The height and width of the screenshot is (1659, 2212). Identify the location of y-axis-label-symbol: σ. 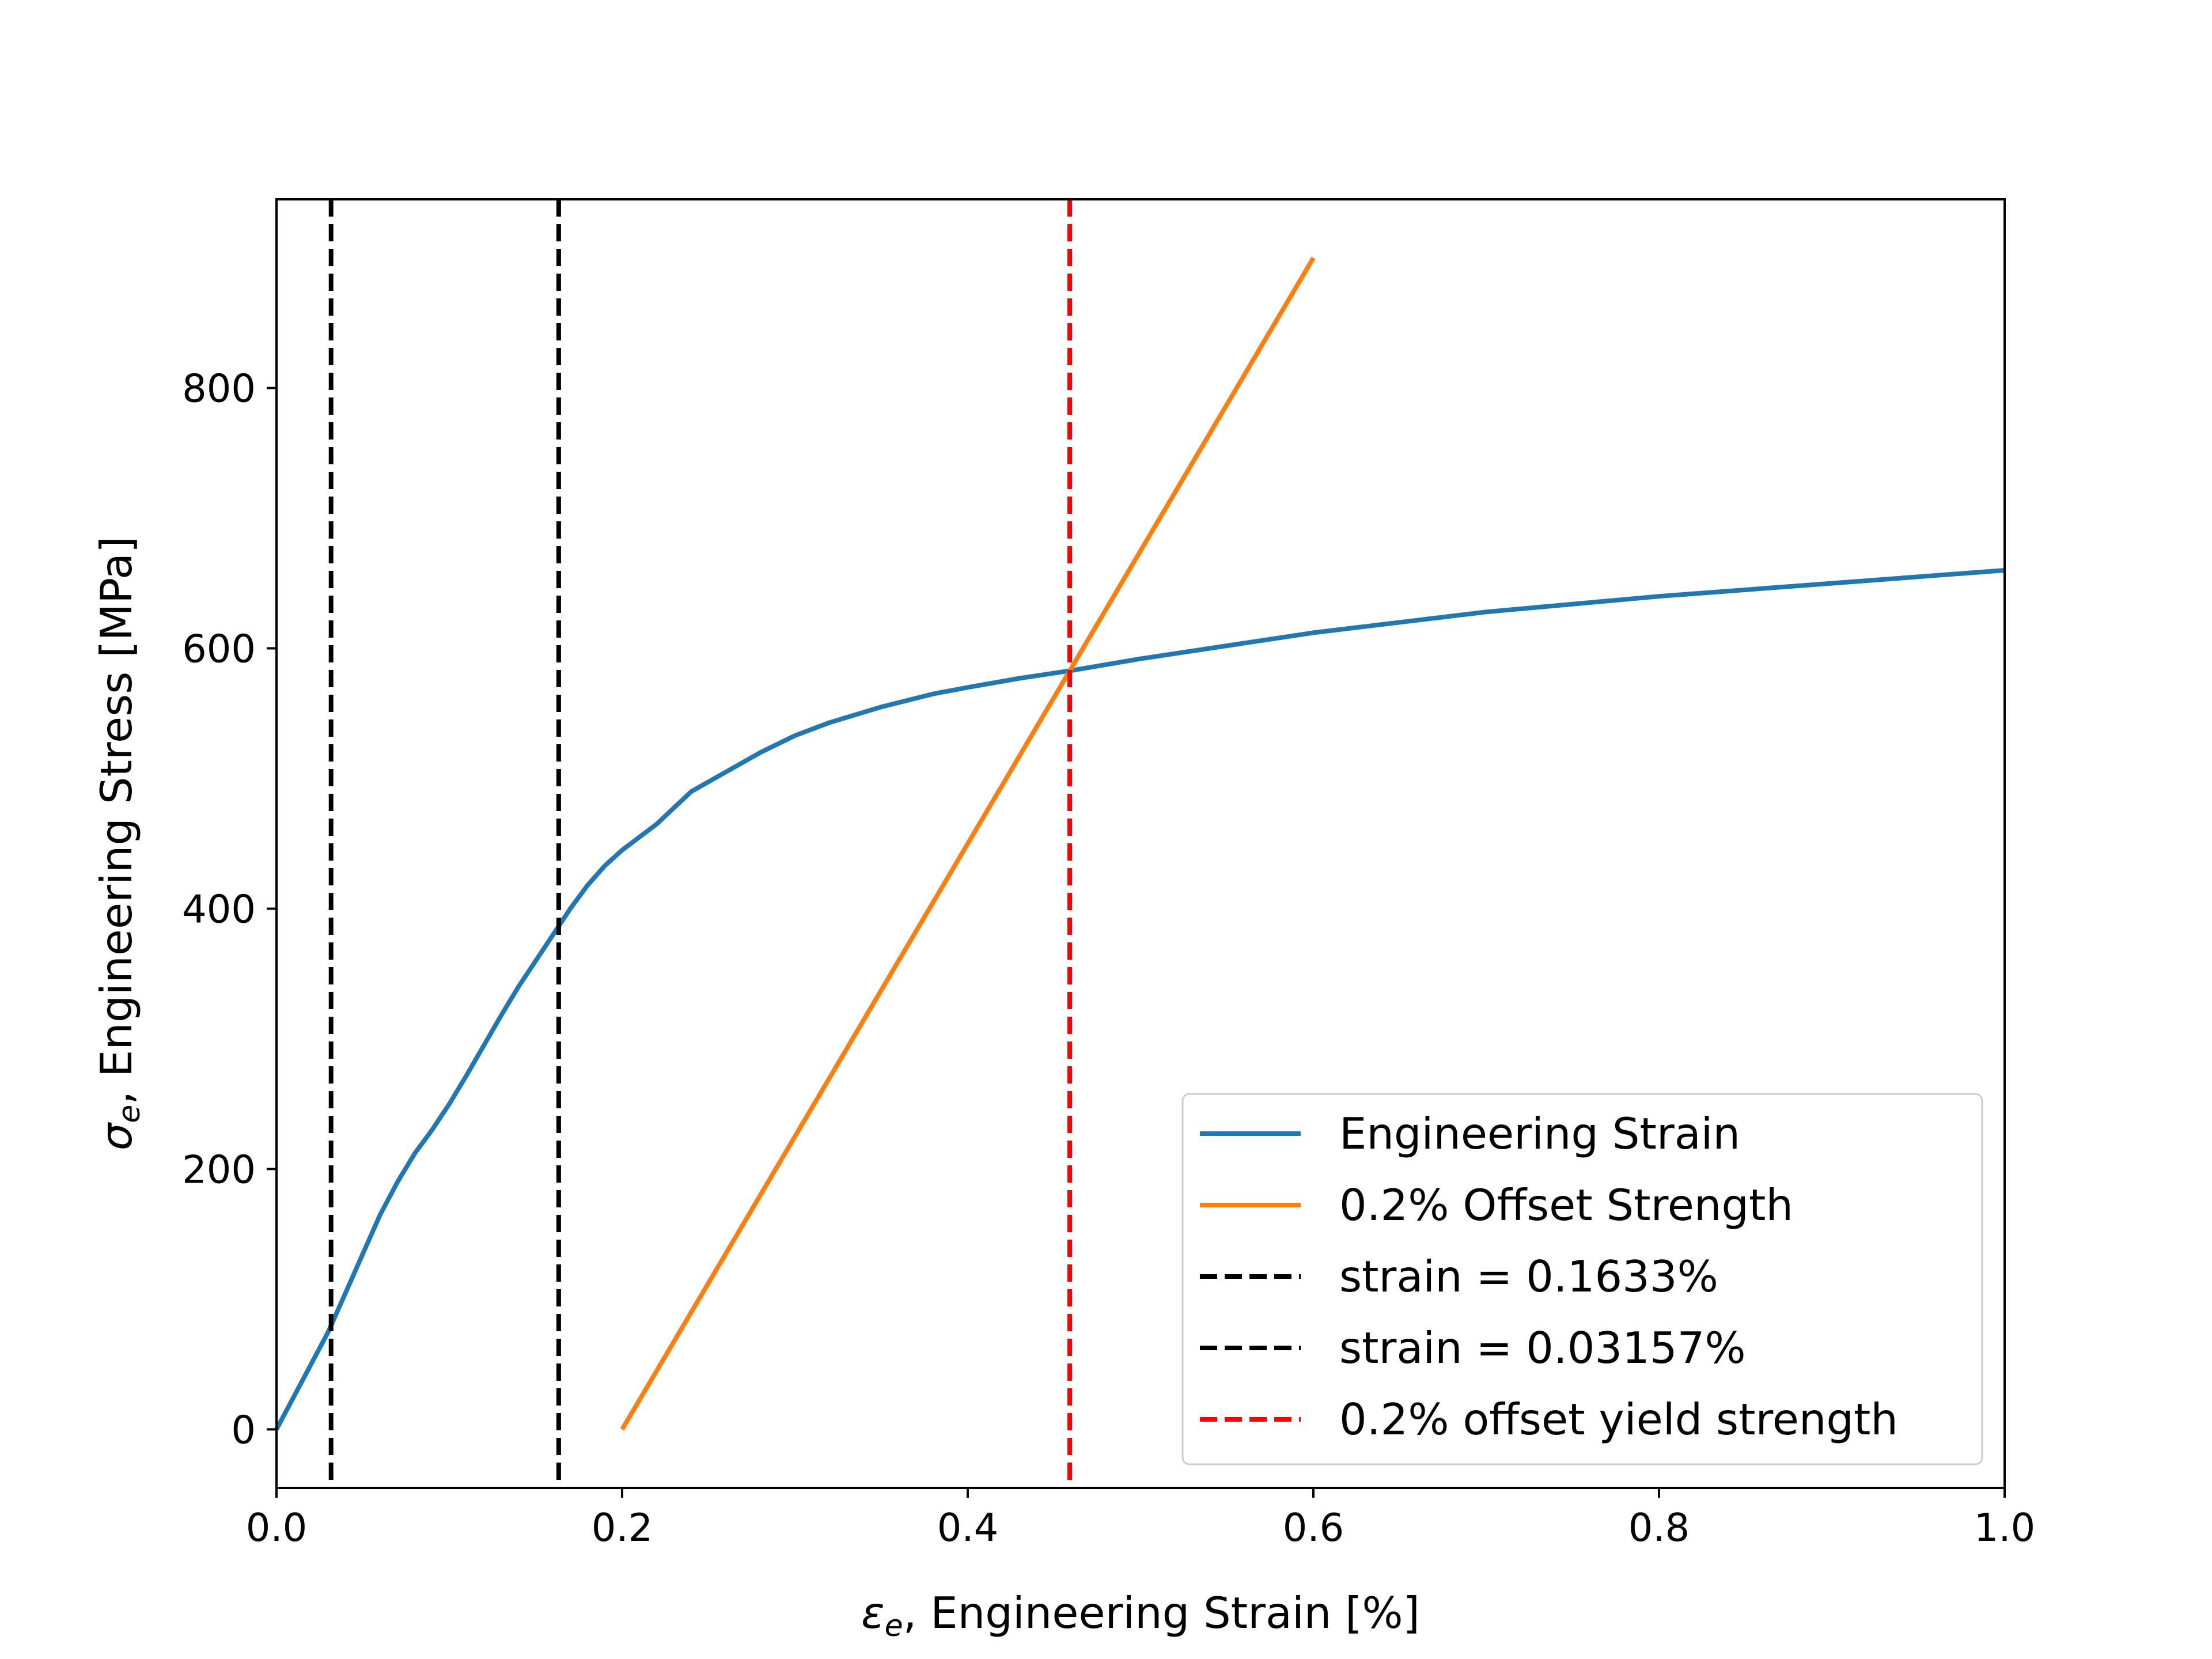
(116, 1136).